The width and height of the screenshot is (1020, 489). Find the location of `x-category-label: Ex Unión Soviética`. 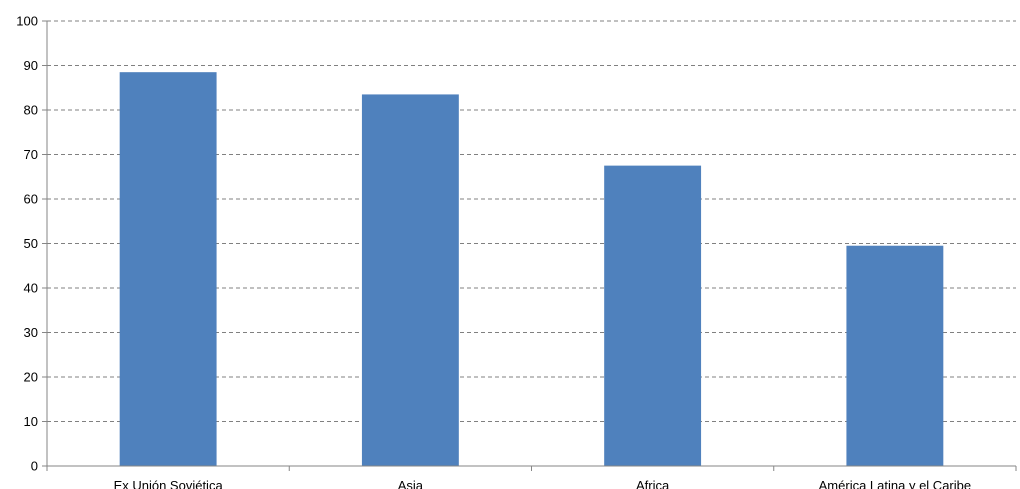

x-category-label: Ex Unión Soviética is located at coordinates (169, 483).